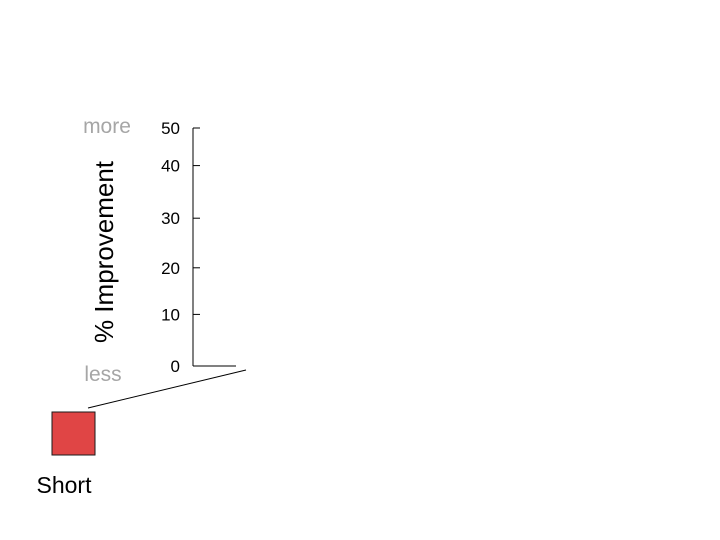 The height and width of the screenshot is (540, 720). I want to click on legend-swatch-short, so click(73, 433).